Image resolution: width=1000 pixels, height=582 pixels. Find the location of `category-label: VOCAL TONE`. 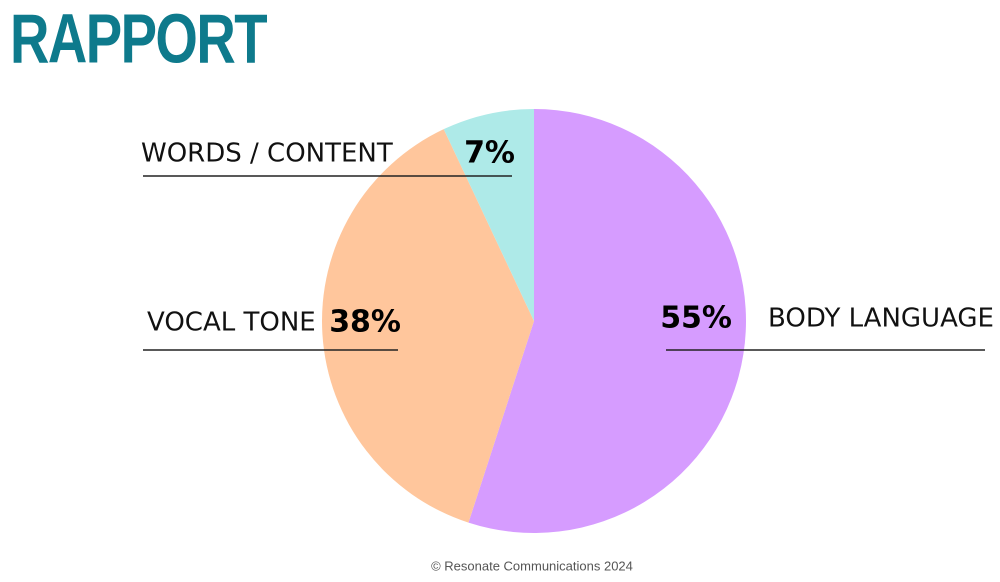

category-label: VOCAL TONE is located at coordinates (231, 323).